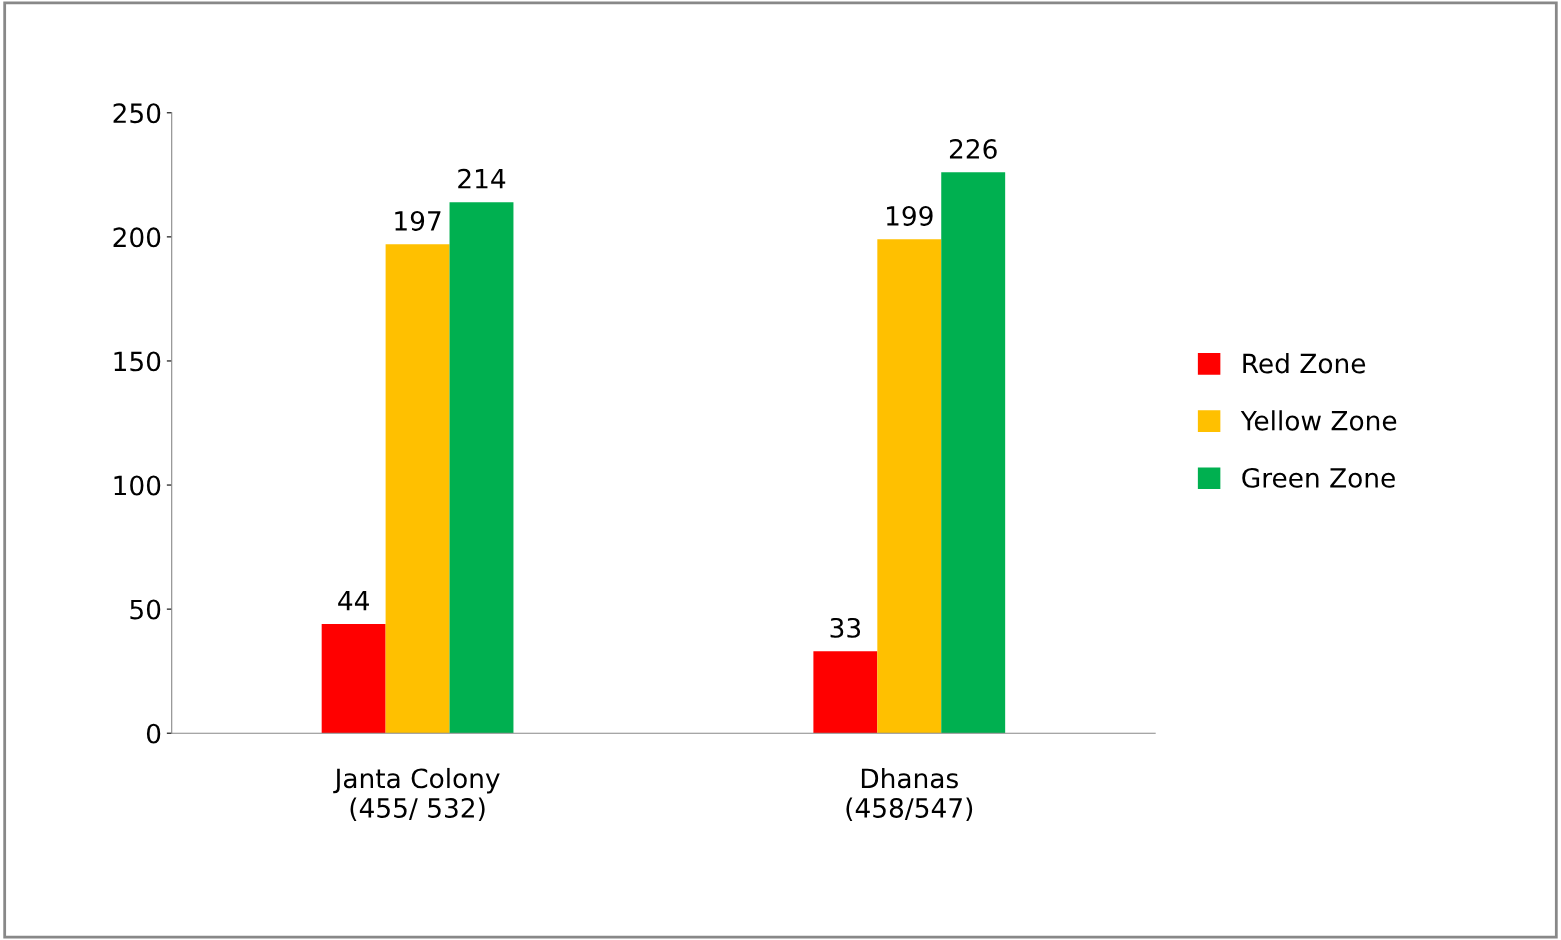  Describe the element at coordinates (1318, 477) in the screenshot. I see `legend-label: Green Zone` at that location.